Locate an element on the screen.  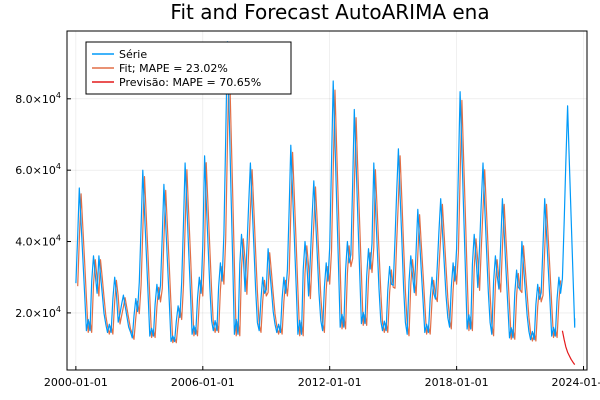
forecast-line is located at coordinates (568, 347).